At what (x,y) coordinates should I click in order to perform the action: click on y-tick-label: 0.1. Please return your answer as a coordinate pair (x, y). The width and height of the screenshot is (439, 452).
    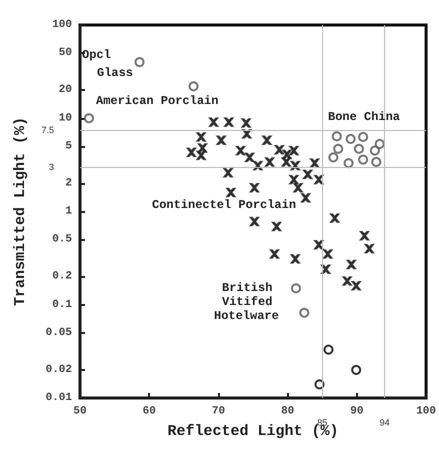
    Looking at the image, I should click on (62, 304).